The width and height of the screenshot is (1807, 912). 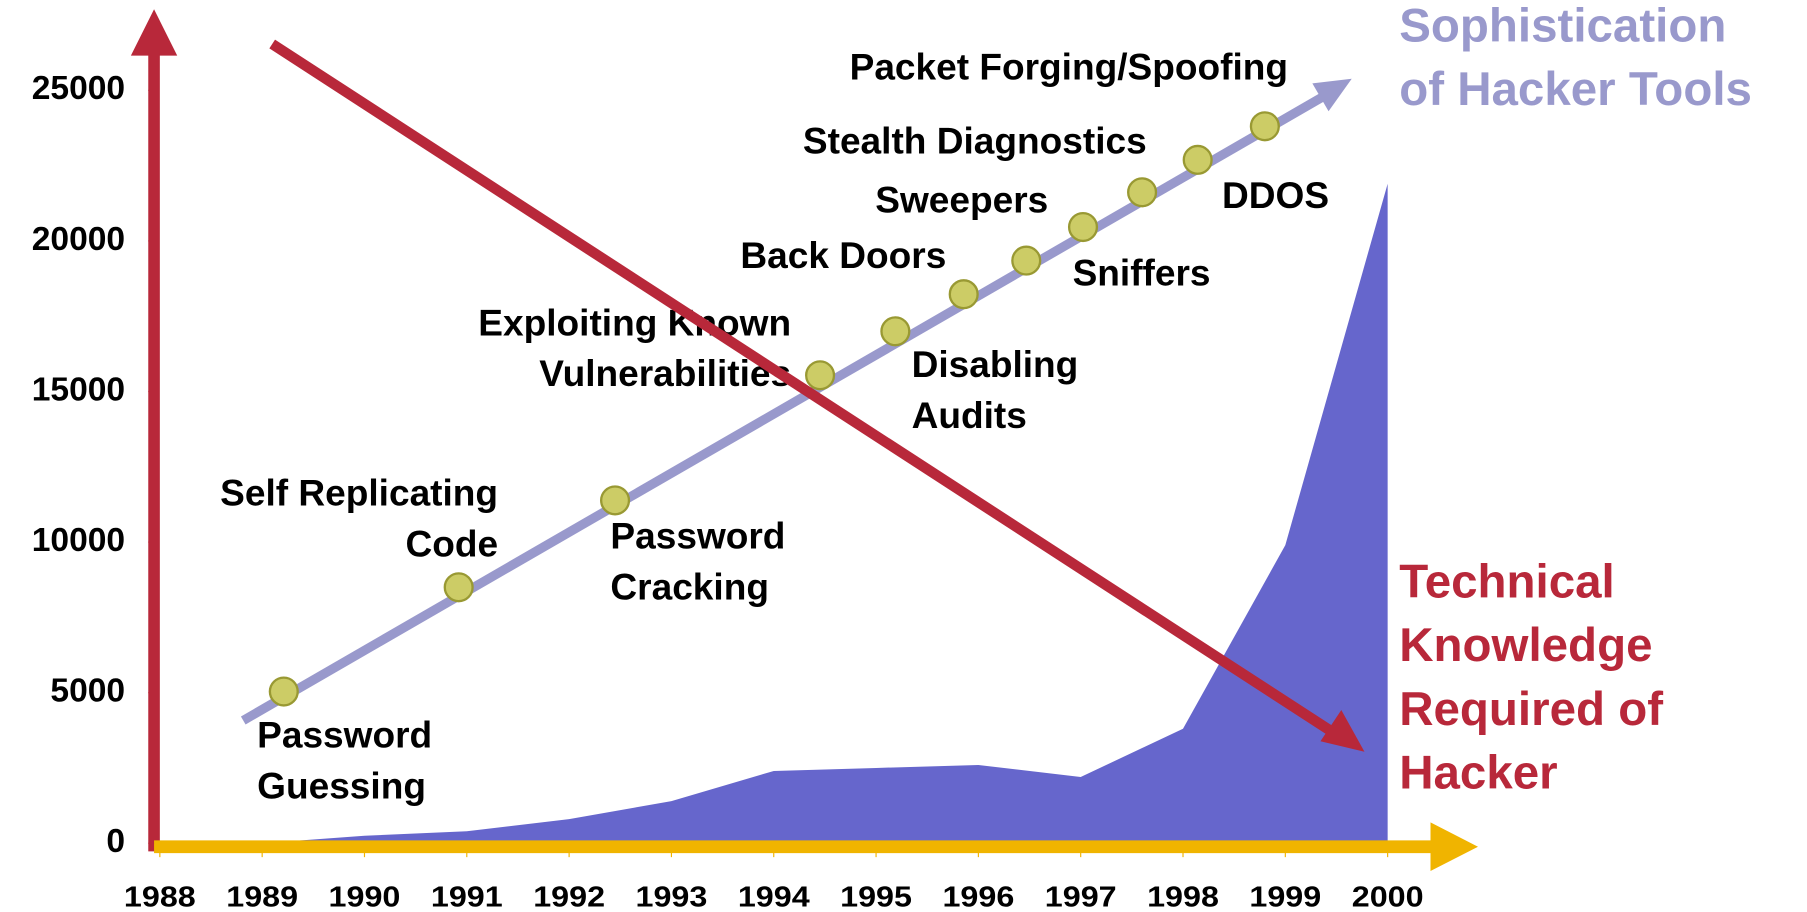 What do you see at coordinates (969, 415) in the screenshot?
I see `tool-label: Audits` at bounding box center [969, 415].